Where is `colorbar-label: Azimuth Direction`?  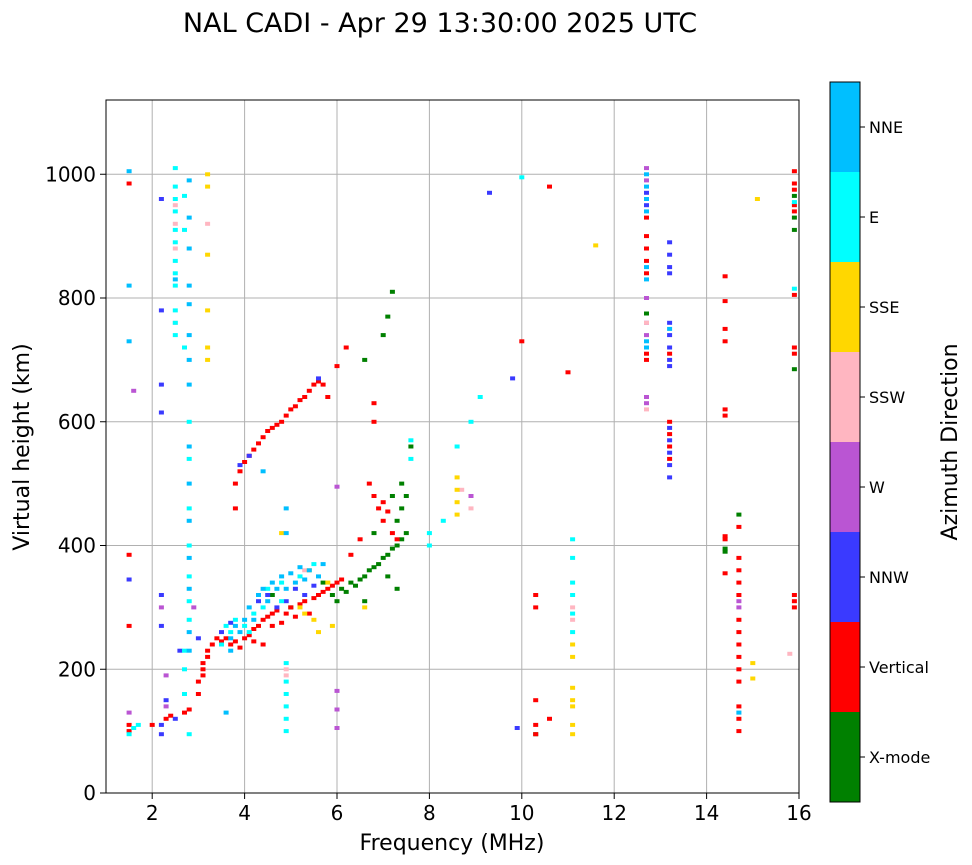
colorbar-label: Azimuth Direction is located at coordinates (950, 441).